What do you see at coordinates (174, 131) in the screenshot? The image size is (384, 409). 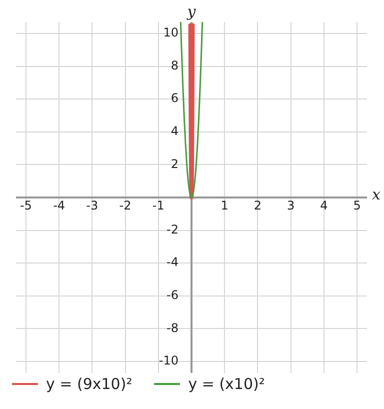 I see `y-tick-label: 4` at bounding box center [174, 131].